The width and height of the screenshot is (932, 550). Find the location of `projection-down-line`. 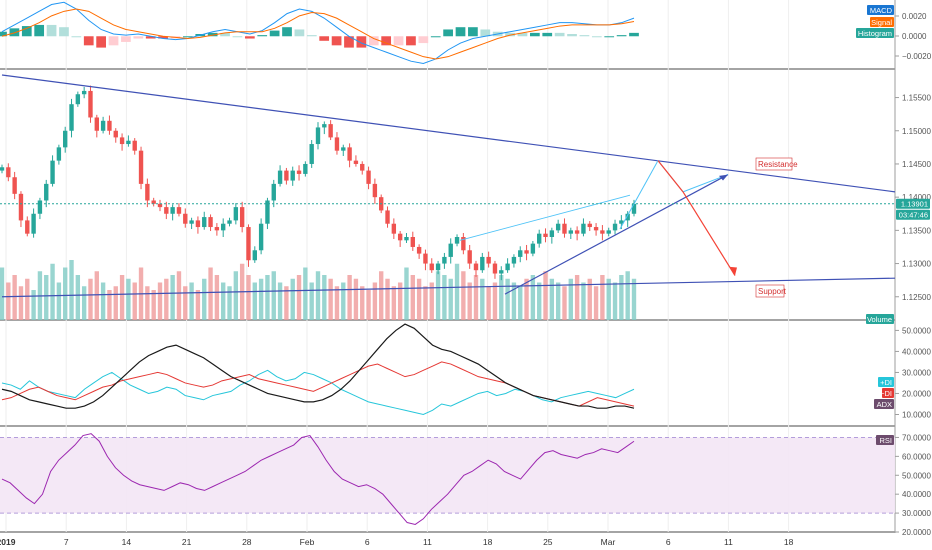

projection-down-line is located at coordinates (670, 176).